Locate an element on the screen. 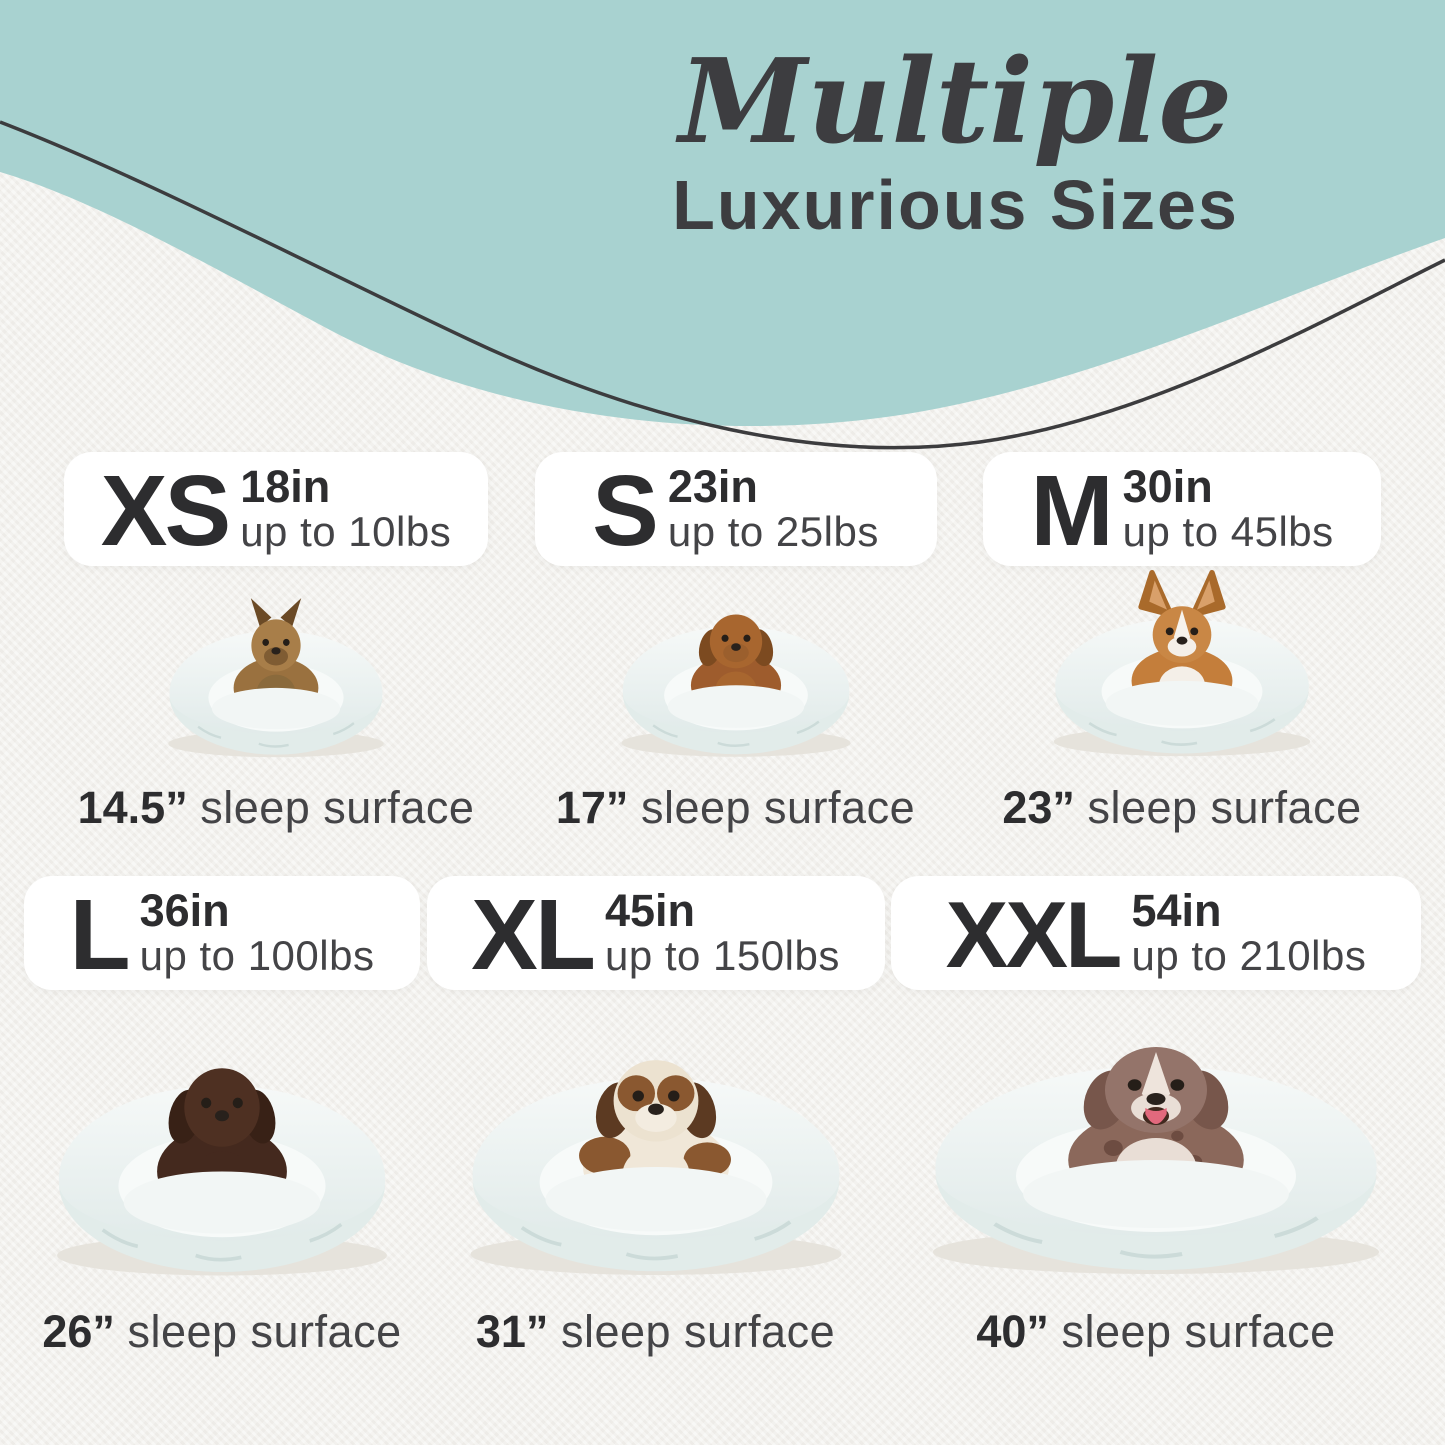 The width and height of the screenshot is (1445, 1445). size-specs-s: 23in up to 25lbs is located at coordinates (773, 509).